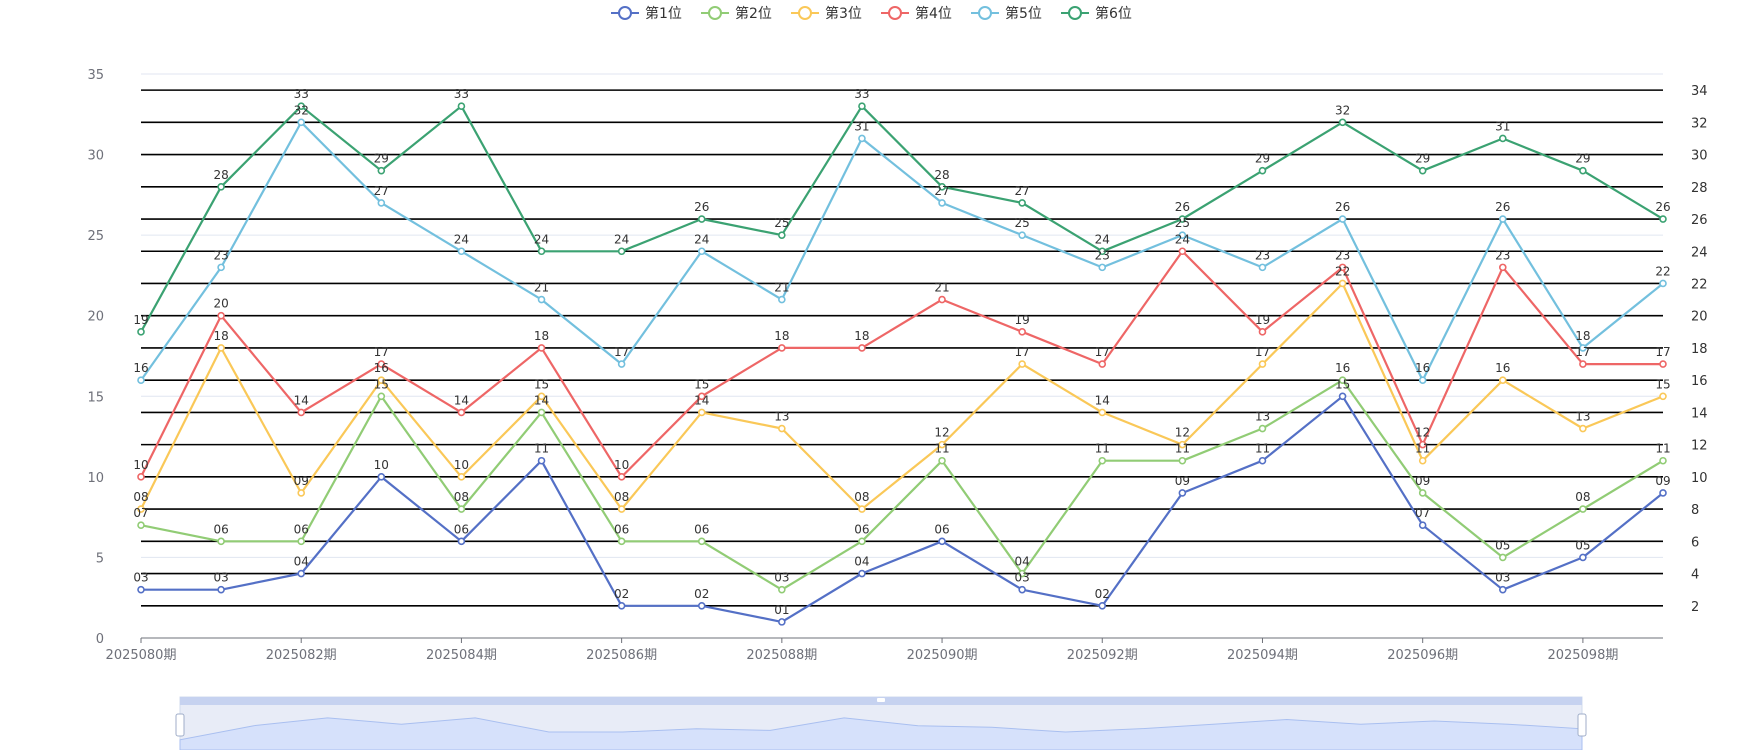  What do you see at coordinates (881, 723) in the screenshot?
I see `data-zoom-slider` at bounding box center [881, 723].